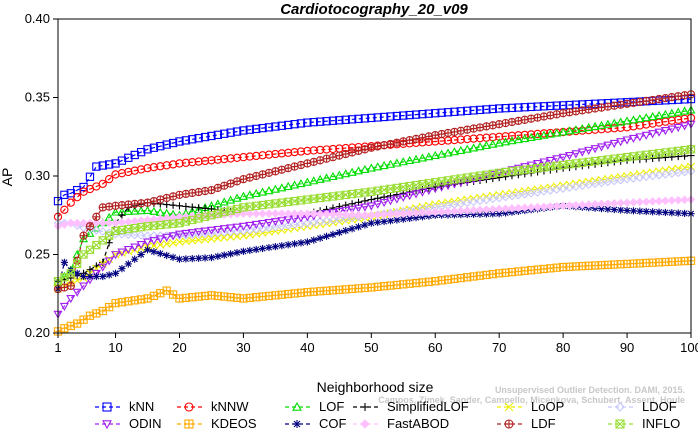 Image resolution: width=698 pixels, height=439 pixels. What do you see at coordinates (435, 347) in the screenshot?
I see `x-tick-label: 60` at bounding box center [435, 347].